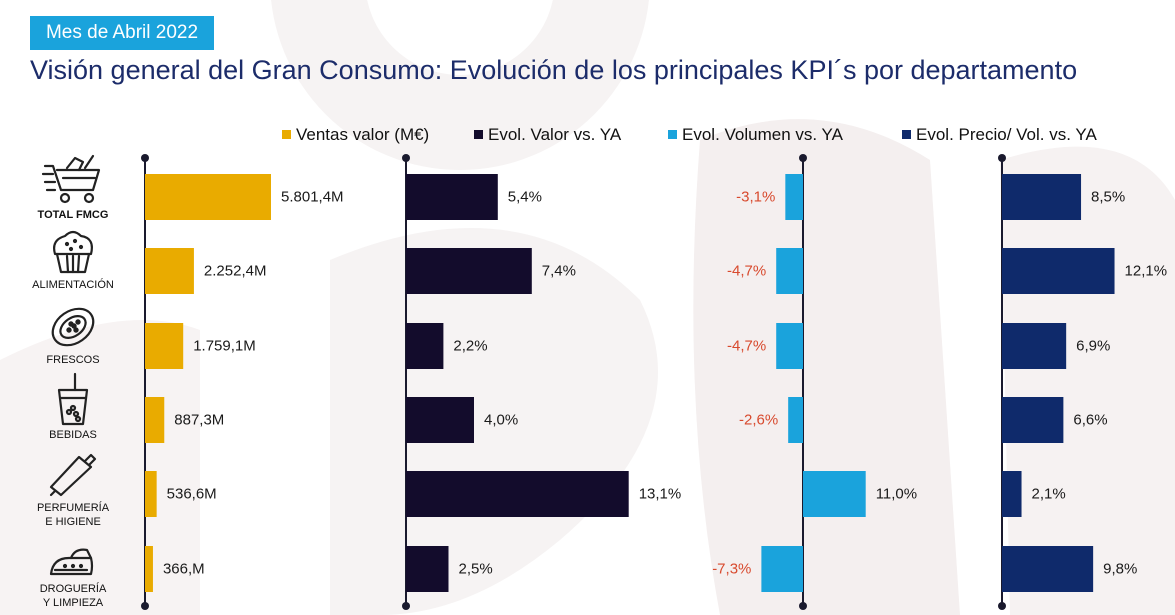 Image resolution: width=1175 pixels, height=615 pixels. I want to click on category-label: TOTAL FMCG, so click(73, 215).